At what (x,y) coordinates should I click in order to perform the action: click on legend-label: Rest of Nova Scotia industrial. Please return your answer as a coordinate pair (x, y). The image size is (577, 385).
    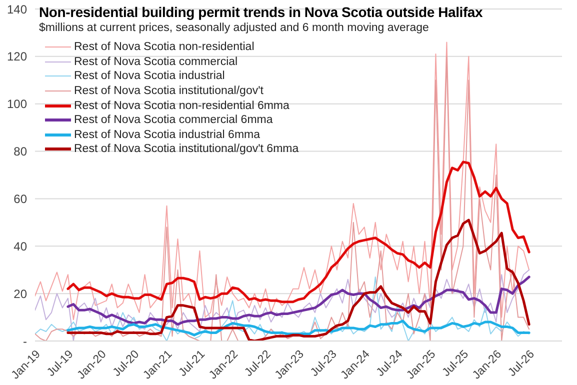
    Looking at the image, I should click on (149, 76).